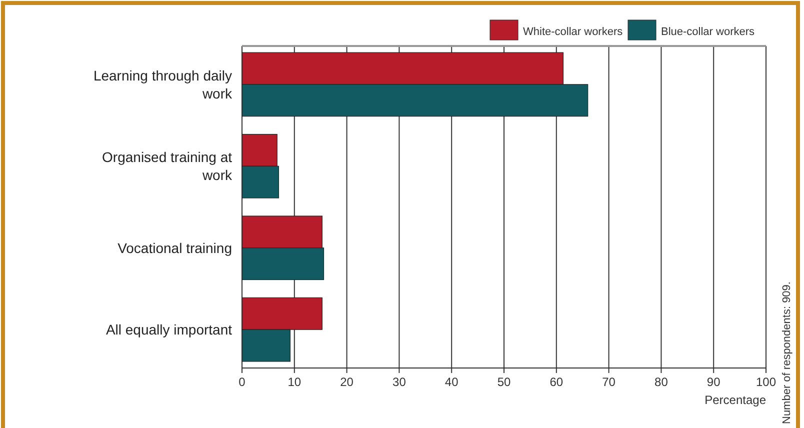 Image resolution: width=804 pixels, height=428 pixels. I want to click on x-tick-label: 30, so click(399, 382).